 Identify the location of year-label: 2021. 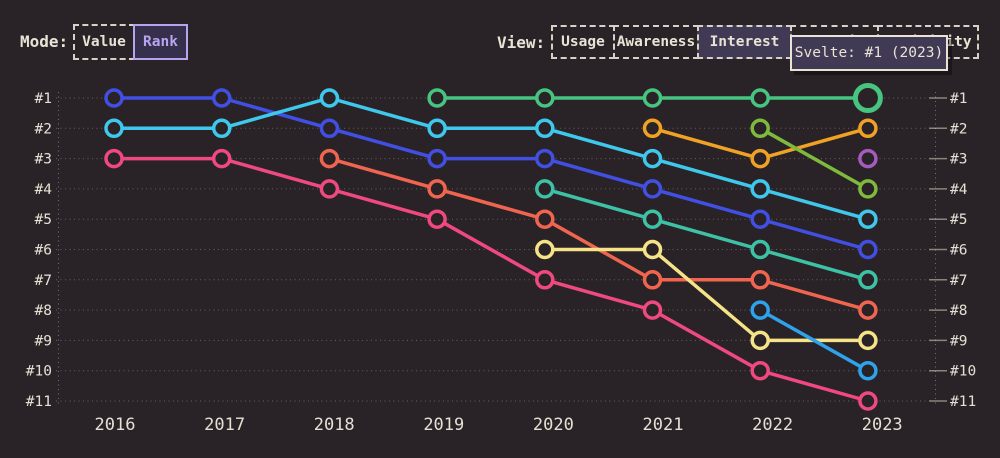
(663, 425).